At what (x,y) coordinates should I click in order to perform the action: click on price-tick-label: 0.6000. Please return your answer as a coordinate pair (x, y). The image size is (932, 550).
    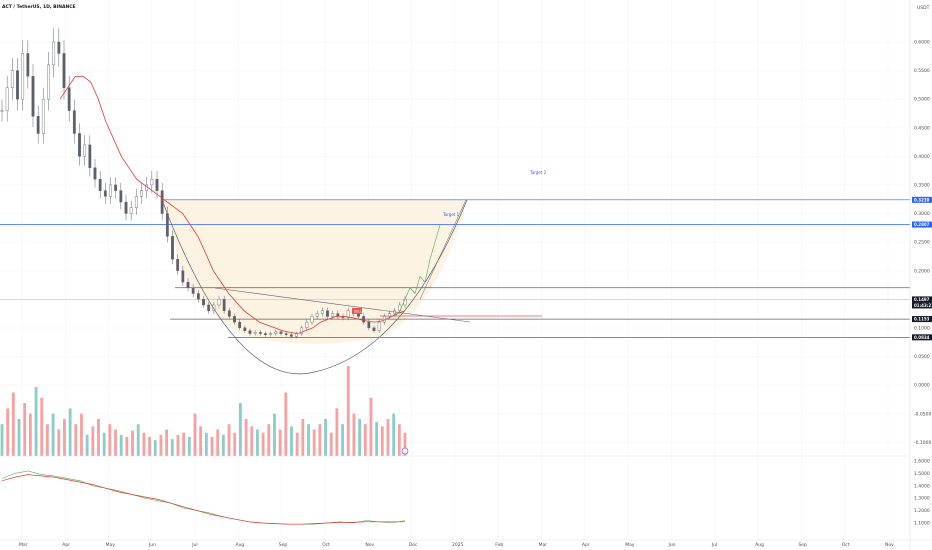
    Looking at the image, I should click on (922, 43).